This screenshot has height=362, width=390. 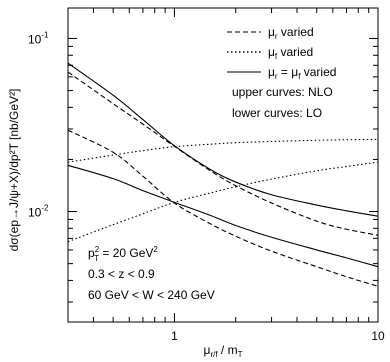 I want to click on legend-note-nlo: upper curves: NLO, so click(x=282, y=92).